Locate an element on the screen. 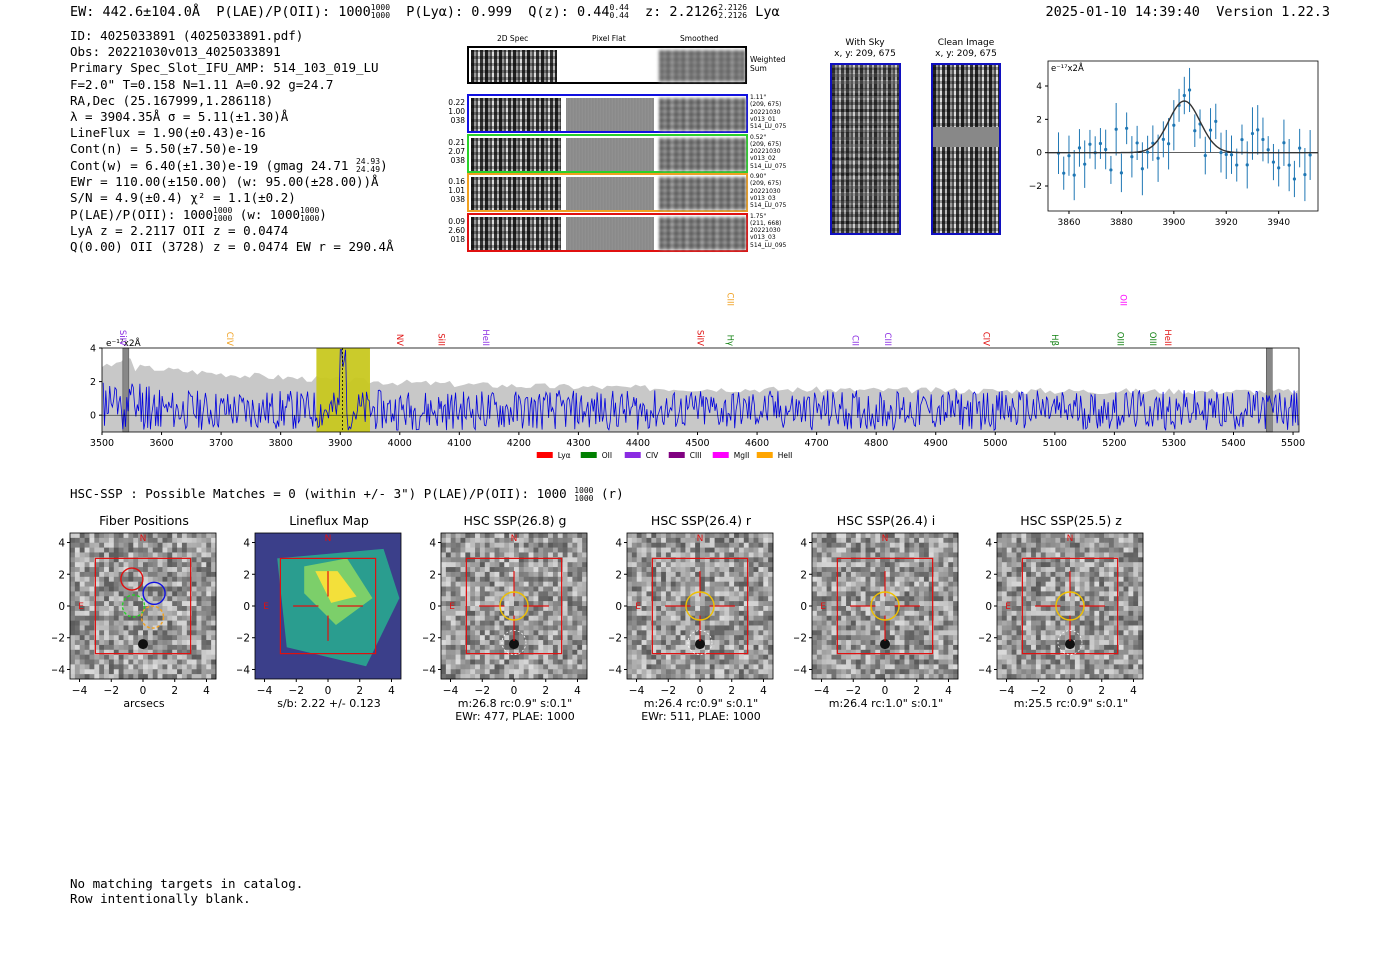  cutout-meta: 1.75" is located at coordinates (758, 216).